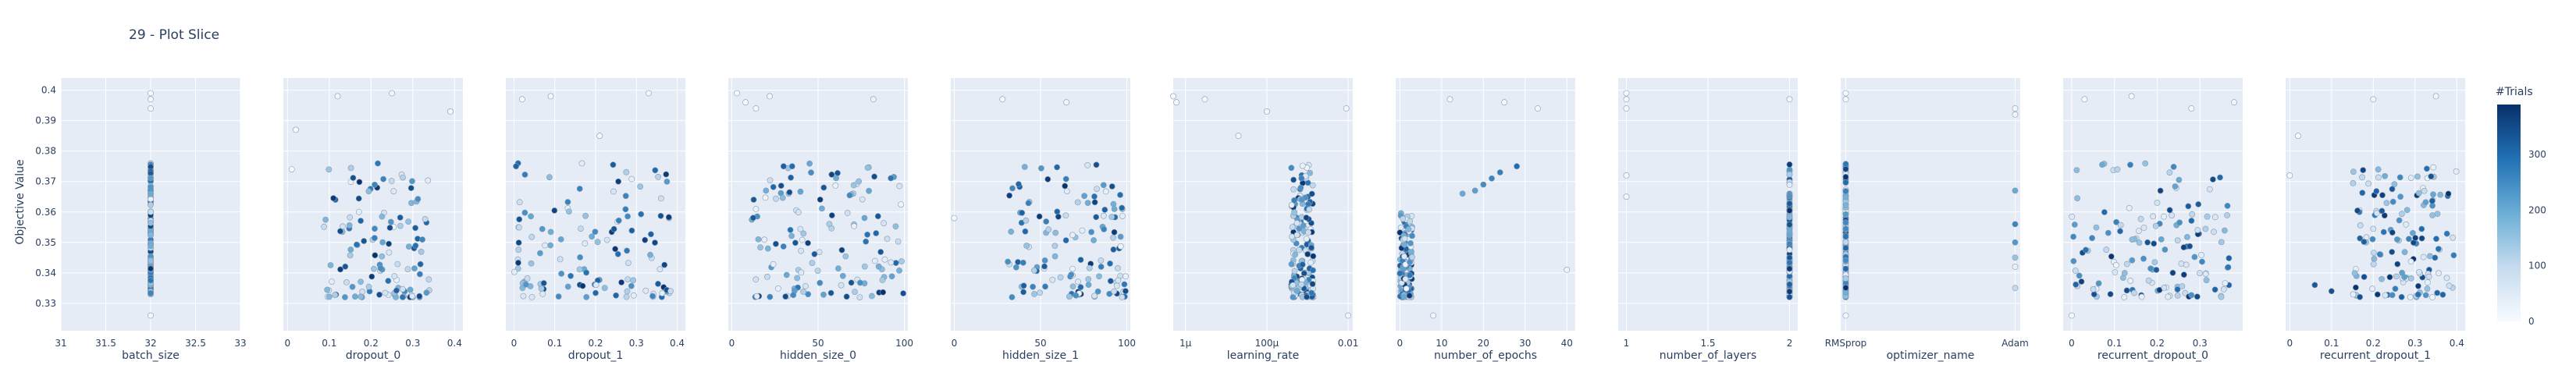 The height and width of the screenshot is (390, 2576). Describe the element at coordinates (195, 344) in the screenshot. I see `x-tick-label: 32.5` at that location.